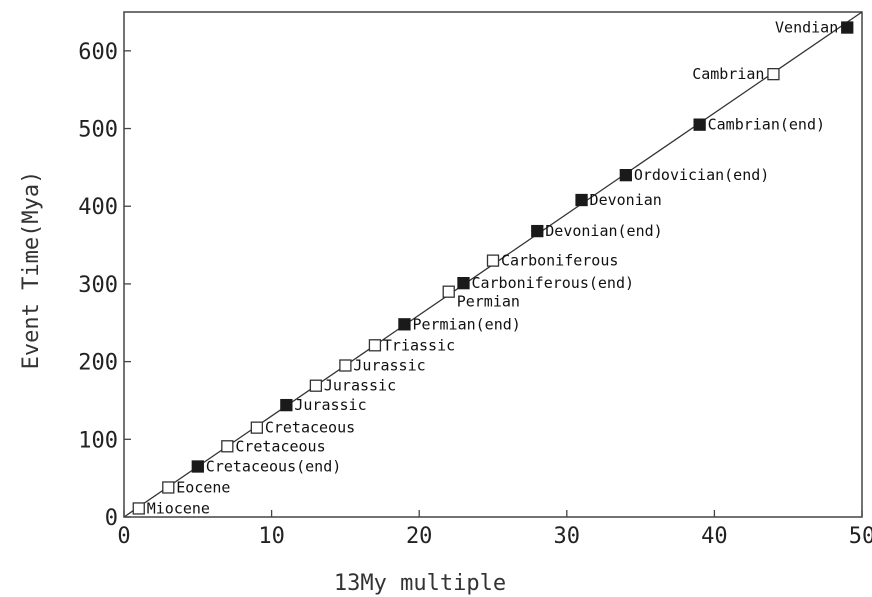 Image resolution: width=872 pixels, height=597 pixels. Describe the element at coordinates (178, 508) in the screenshot. I see `point-label: Miocene` at that location.